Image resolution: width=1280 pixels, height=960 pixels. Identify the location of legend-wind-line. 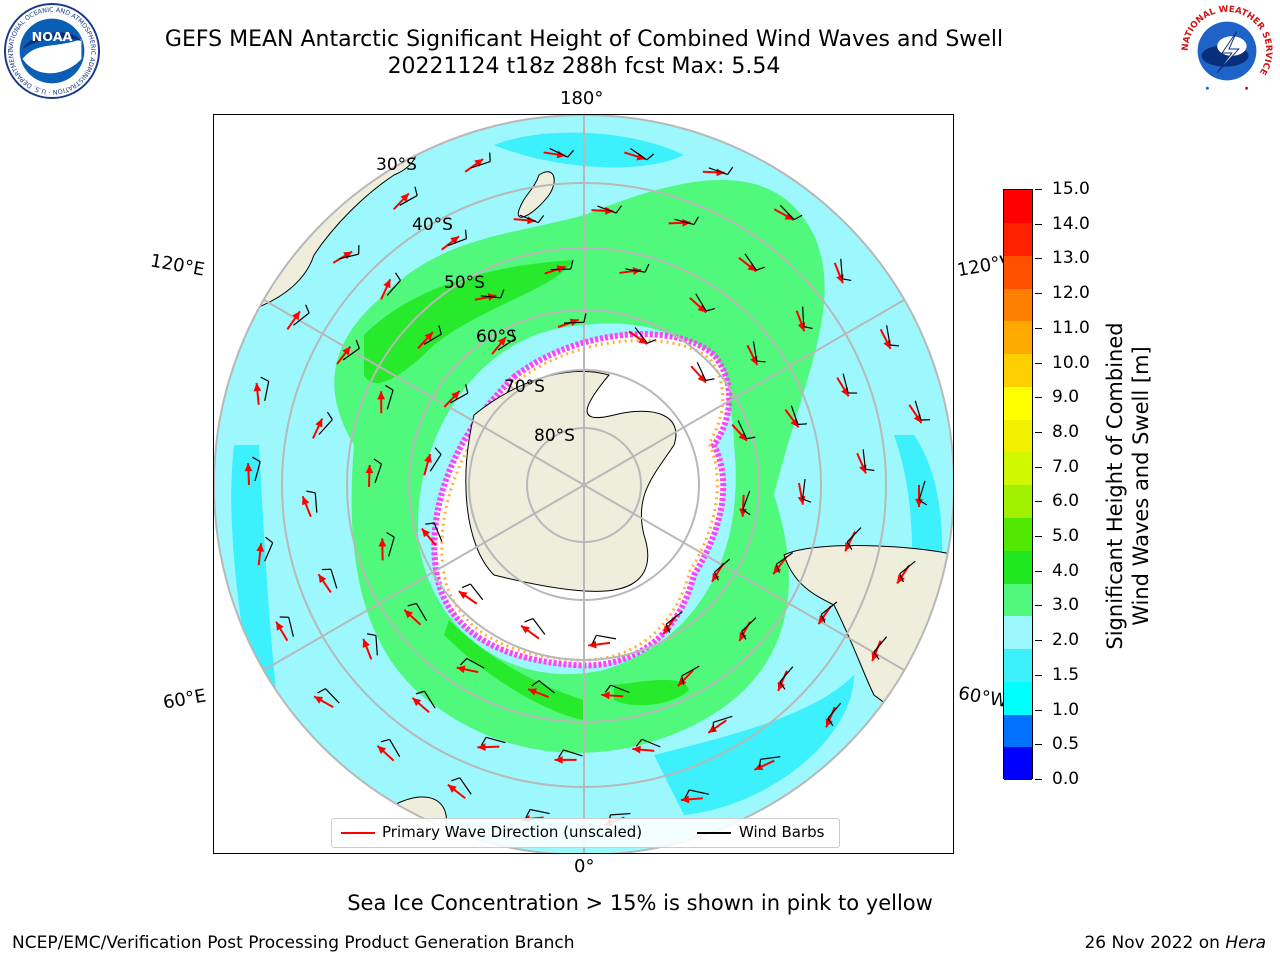
(714, 833).